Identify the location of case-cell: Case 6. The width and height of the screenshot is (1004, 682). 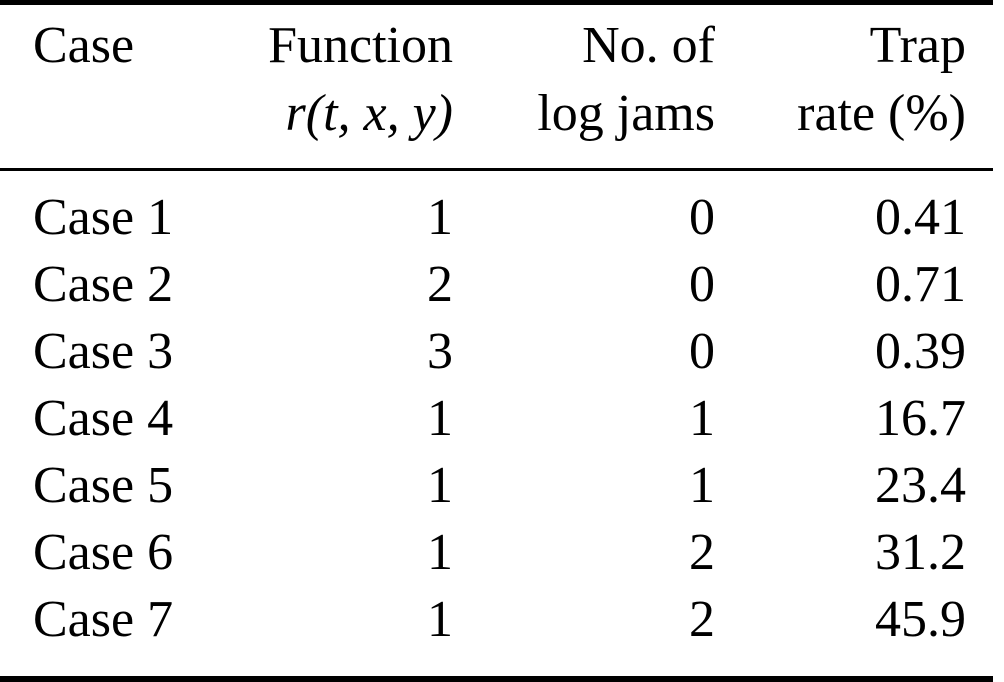
(103, 552).